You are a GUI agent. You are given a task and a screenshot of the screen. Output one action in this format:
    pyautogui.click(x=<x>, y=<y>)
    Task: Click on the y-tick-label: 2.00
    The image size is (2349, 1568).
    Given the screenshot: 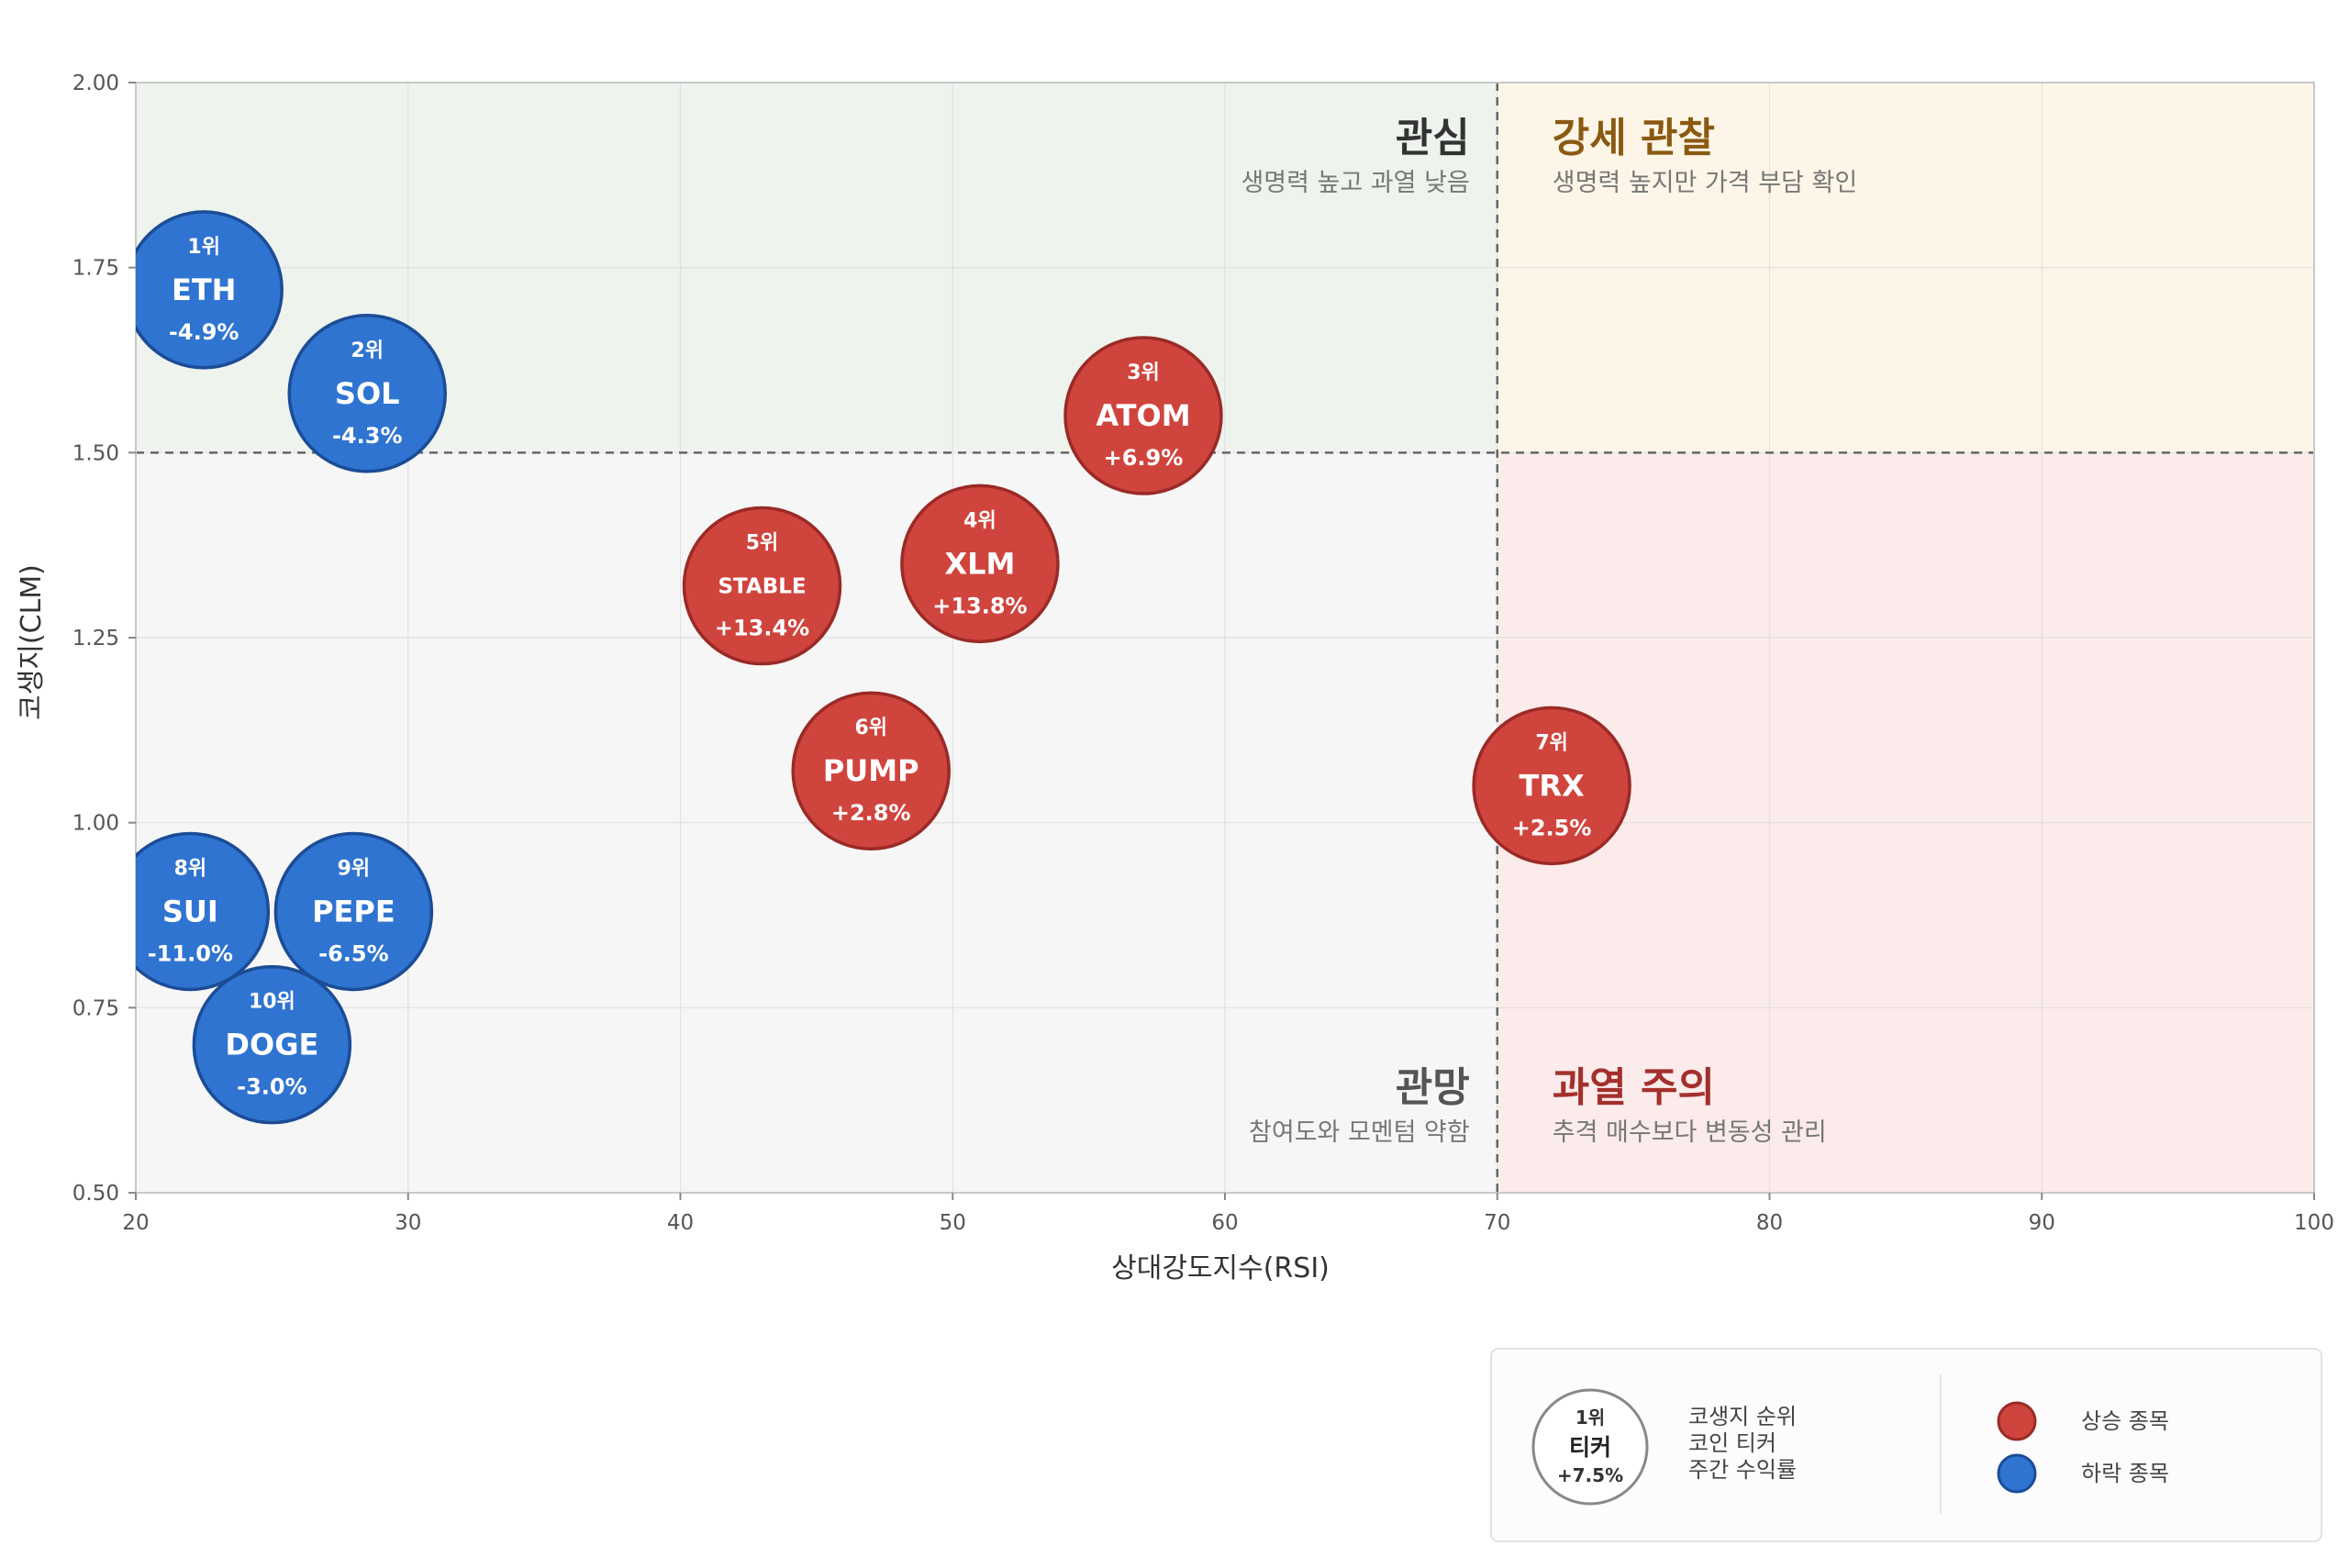 What is the action you would take?
    pyautogui.click(x=95, y=83)
    